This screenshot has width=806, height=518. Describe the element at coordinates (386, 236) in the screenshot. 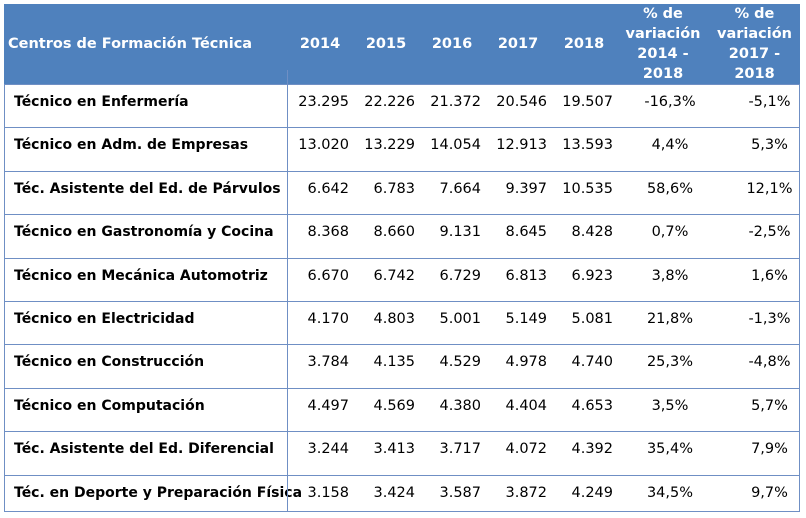

I see `row-value-2015: 8.660` at that location.